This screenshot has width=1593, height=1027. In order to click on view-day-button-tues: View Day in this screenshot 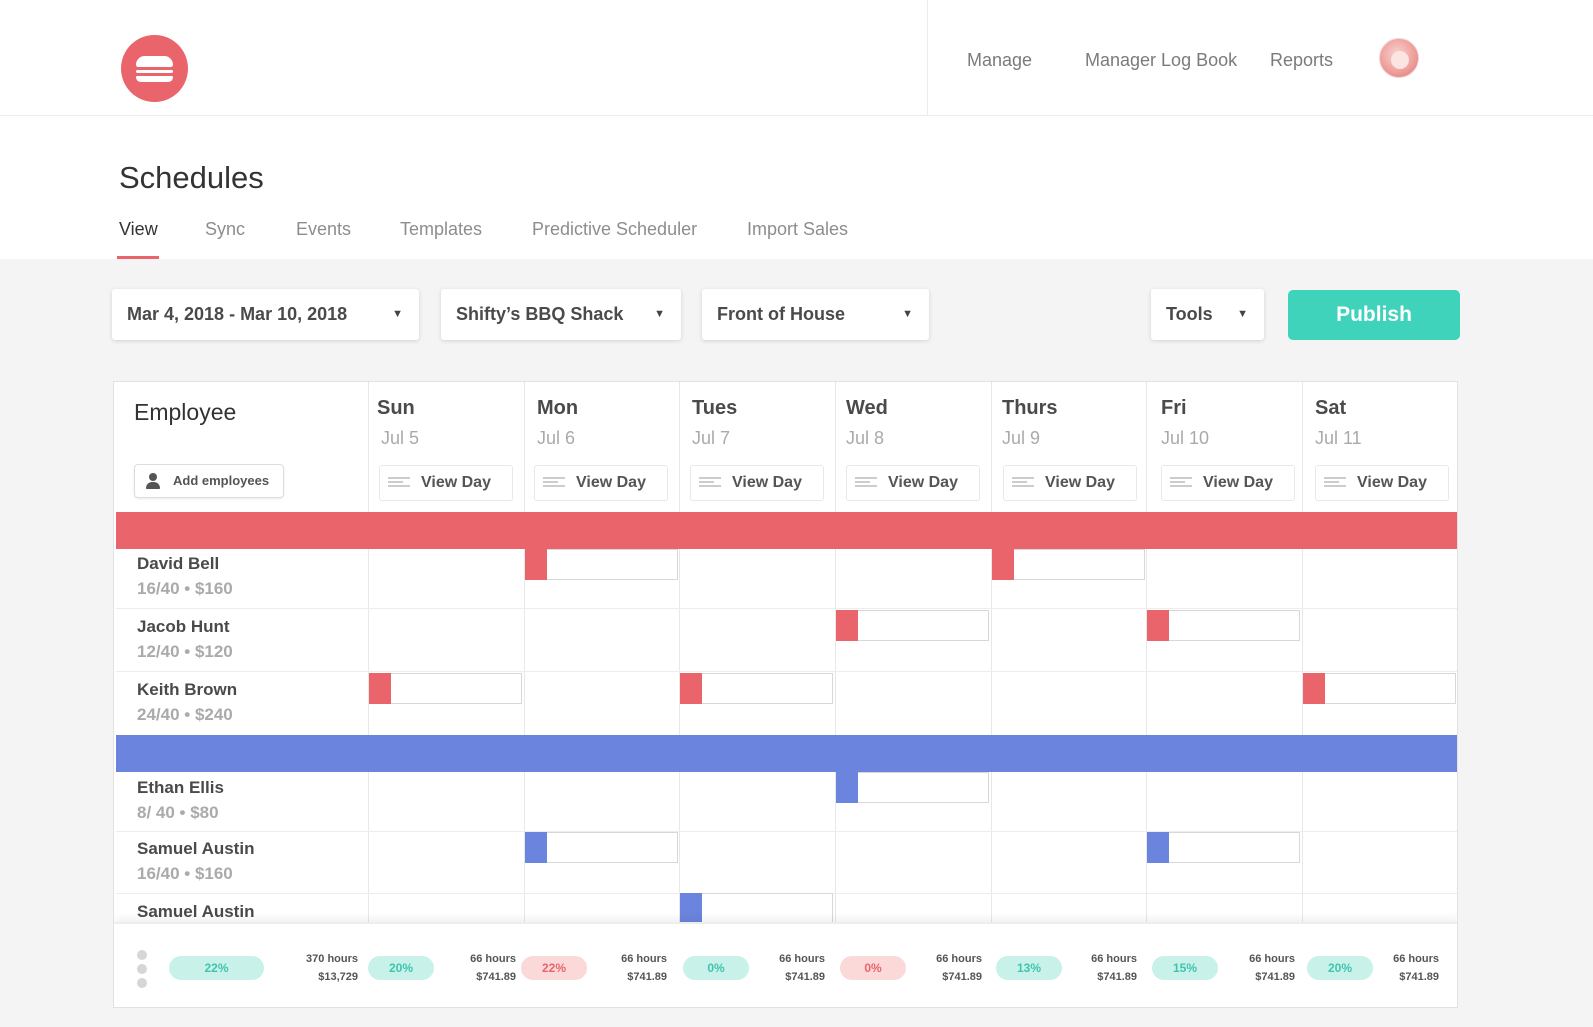, I will do `click(757, 483)`.